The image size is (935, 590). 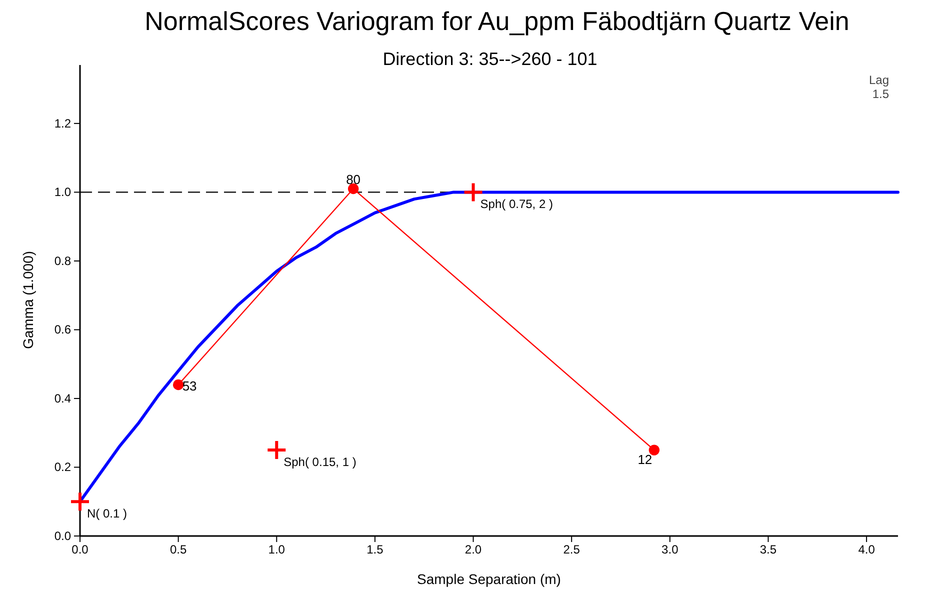 What do you see at coordinates (277, 549) in the screenshot?
I see `x-tick-label: 1.0` at bounding box center [277, 549].